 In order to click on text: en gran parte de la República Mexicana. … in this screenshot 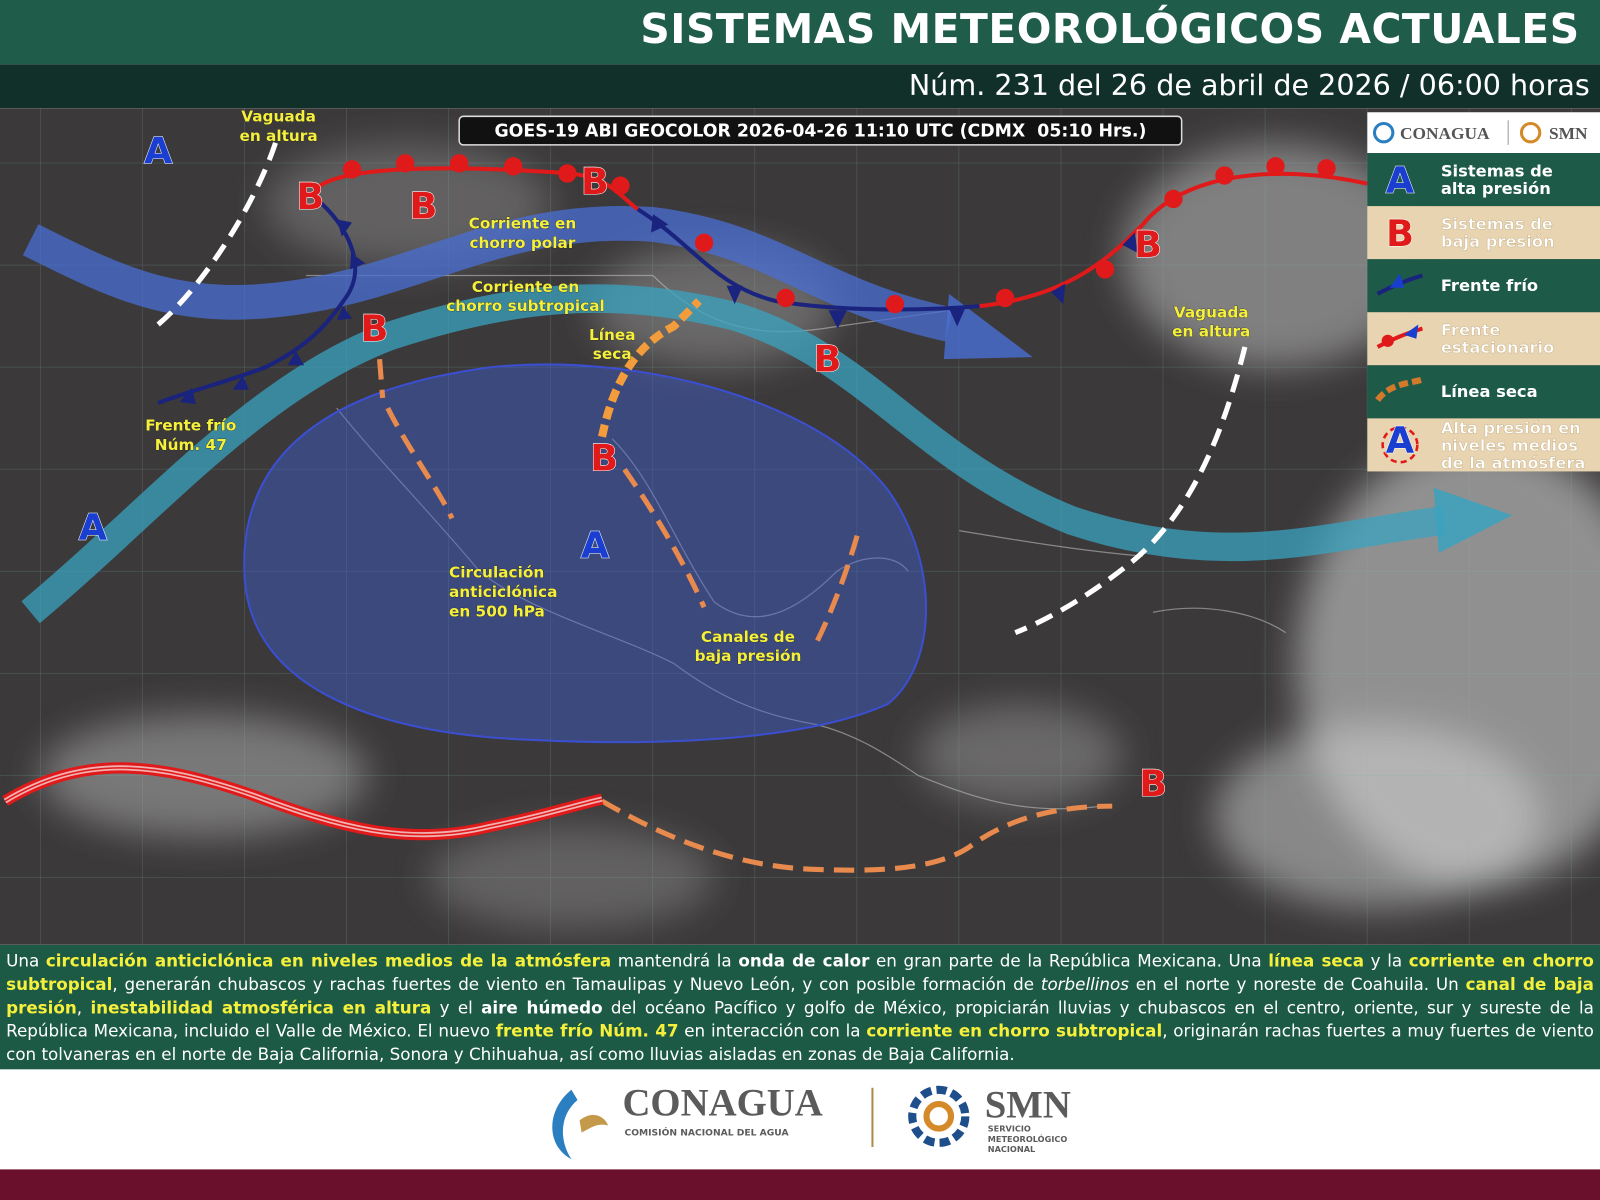, I will do `click(1069, 961)`.